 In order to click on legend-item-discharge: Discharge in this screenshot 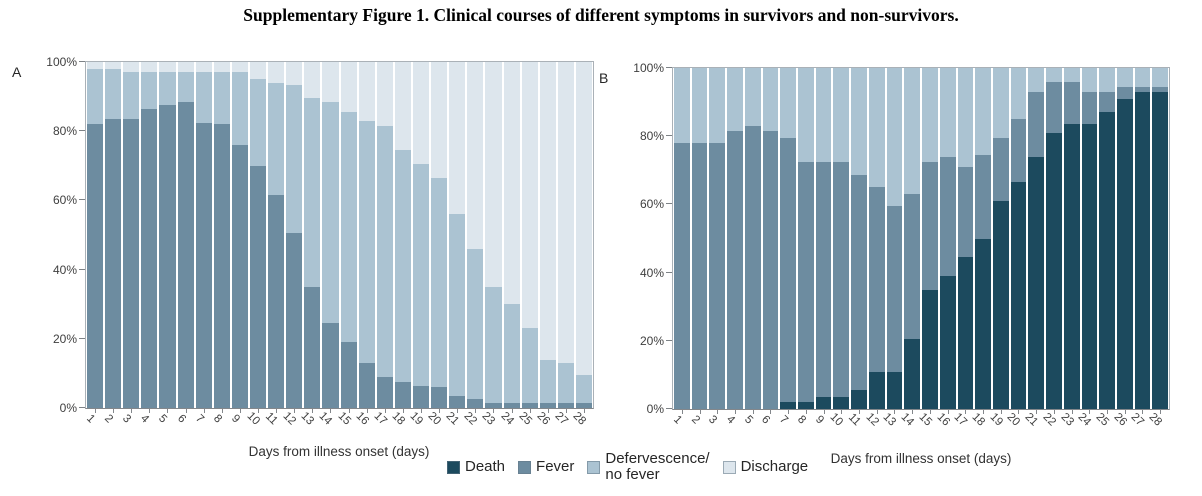, I will do `click(765, 466)`.